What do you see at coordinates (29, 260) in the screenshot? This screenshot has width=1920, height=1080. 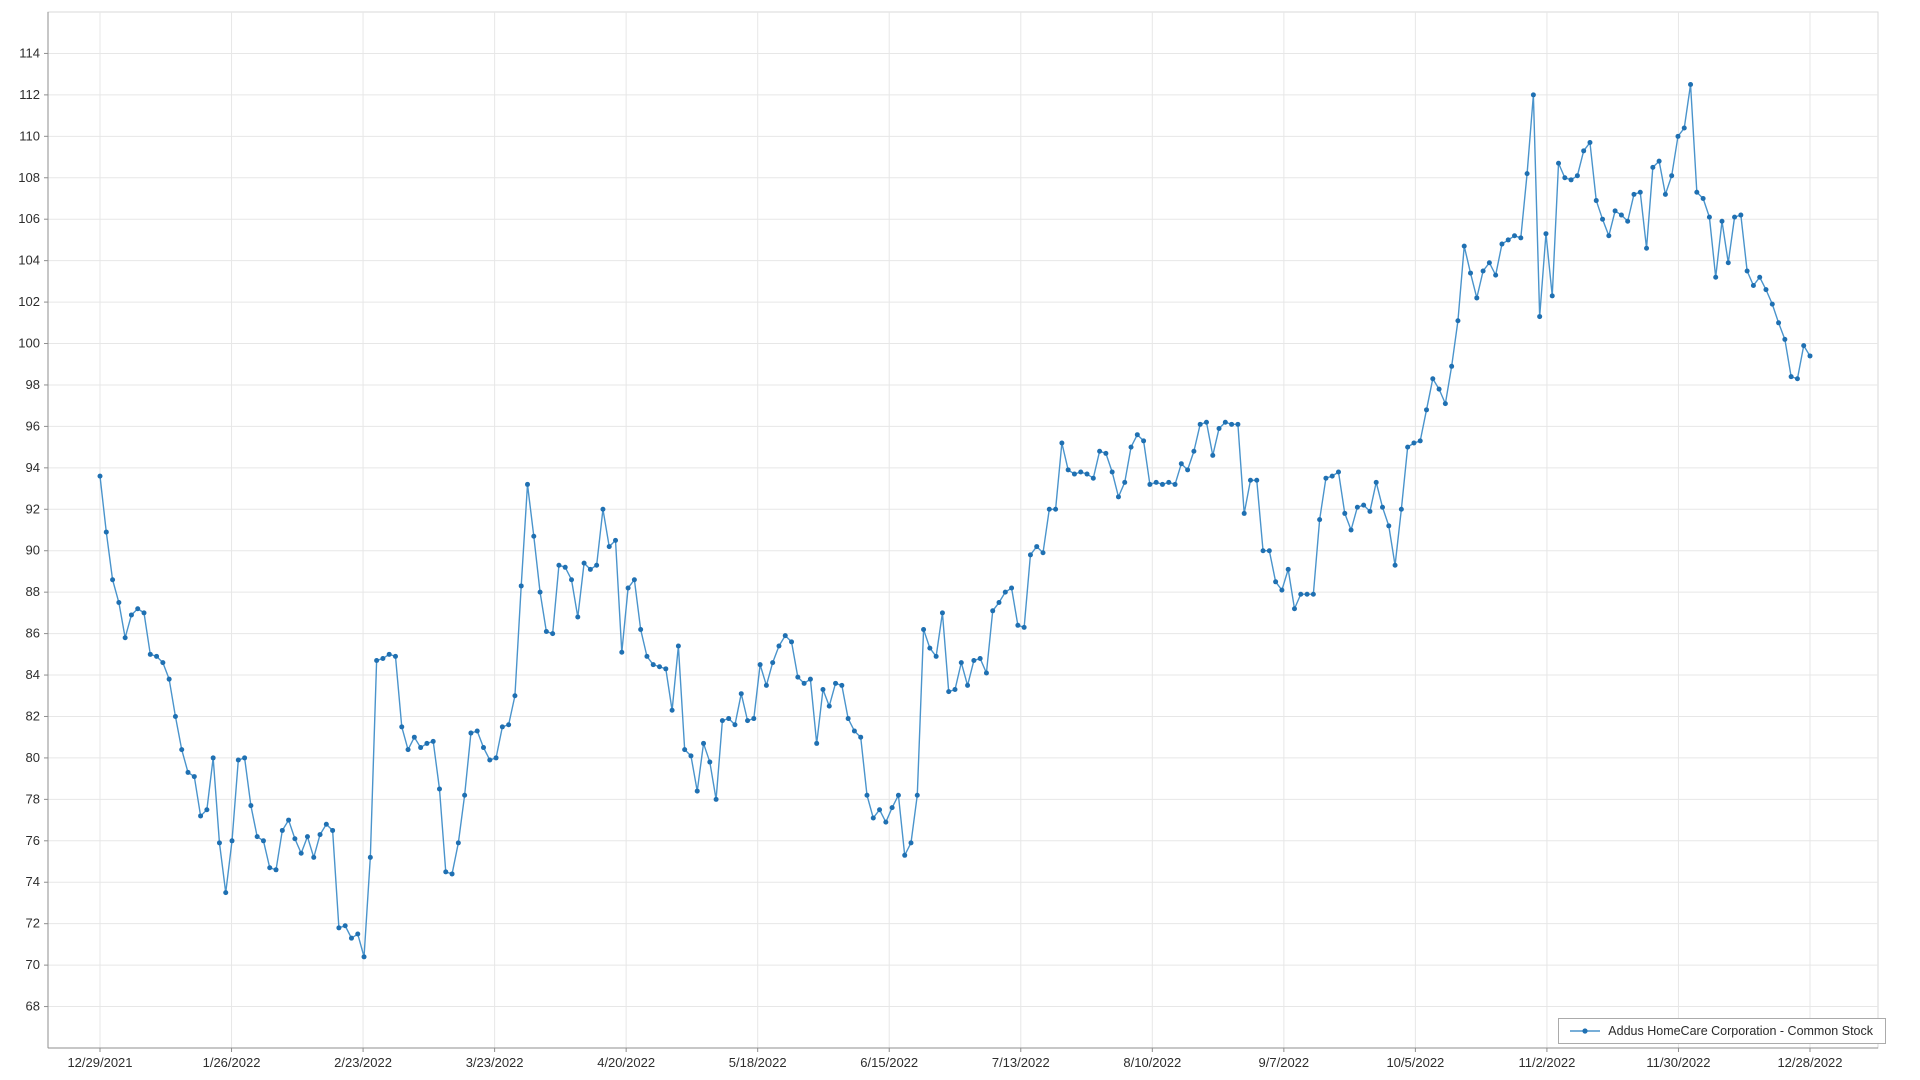 I see `svg-text: 104` at bounding box center [29, 260].